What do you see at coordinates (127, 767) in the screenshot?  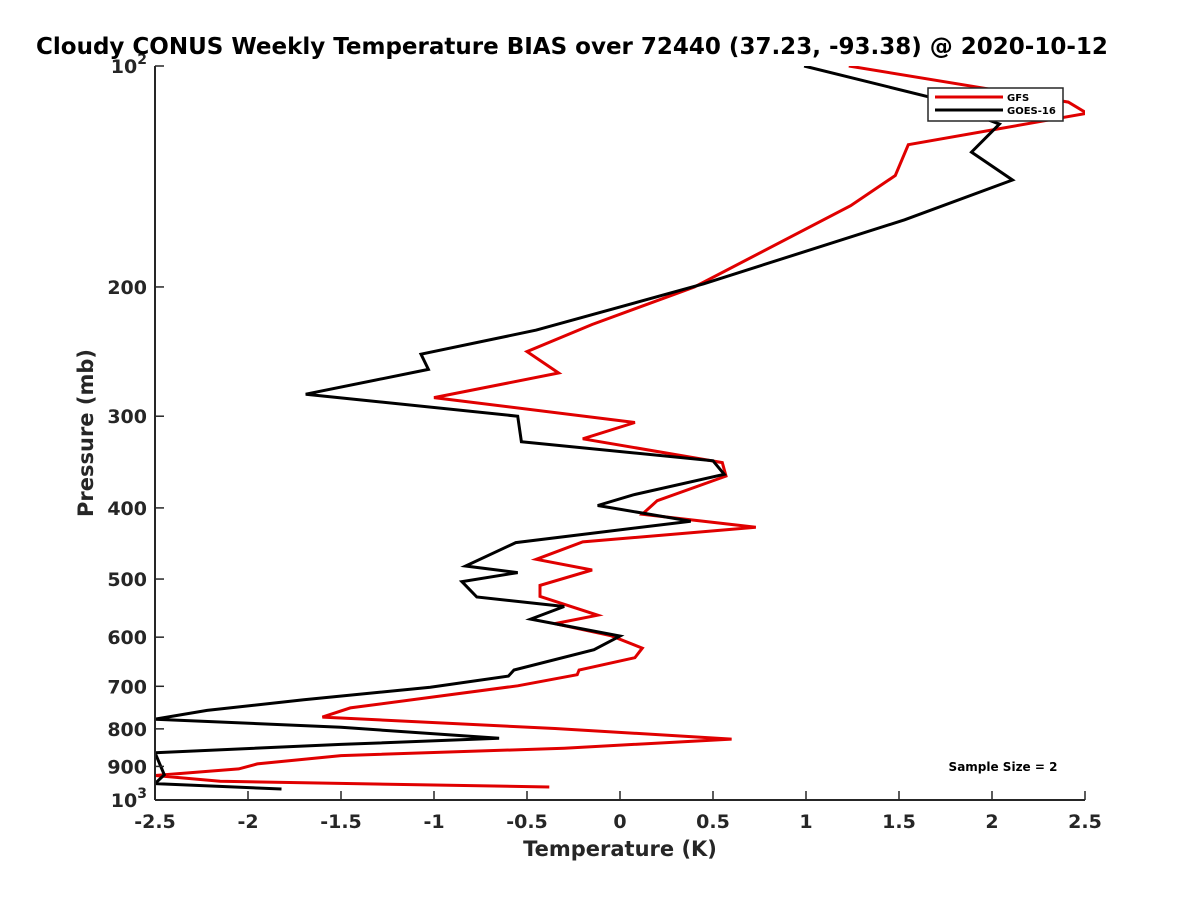 I see `y-tick-label: 900` at bounding box center [127, 767].